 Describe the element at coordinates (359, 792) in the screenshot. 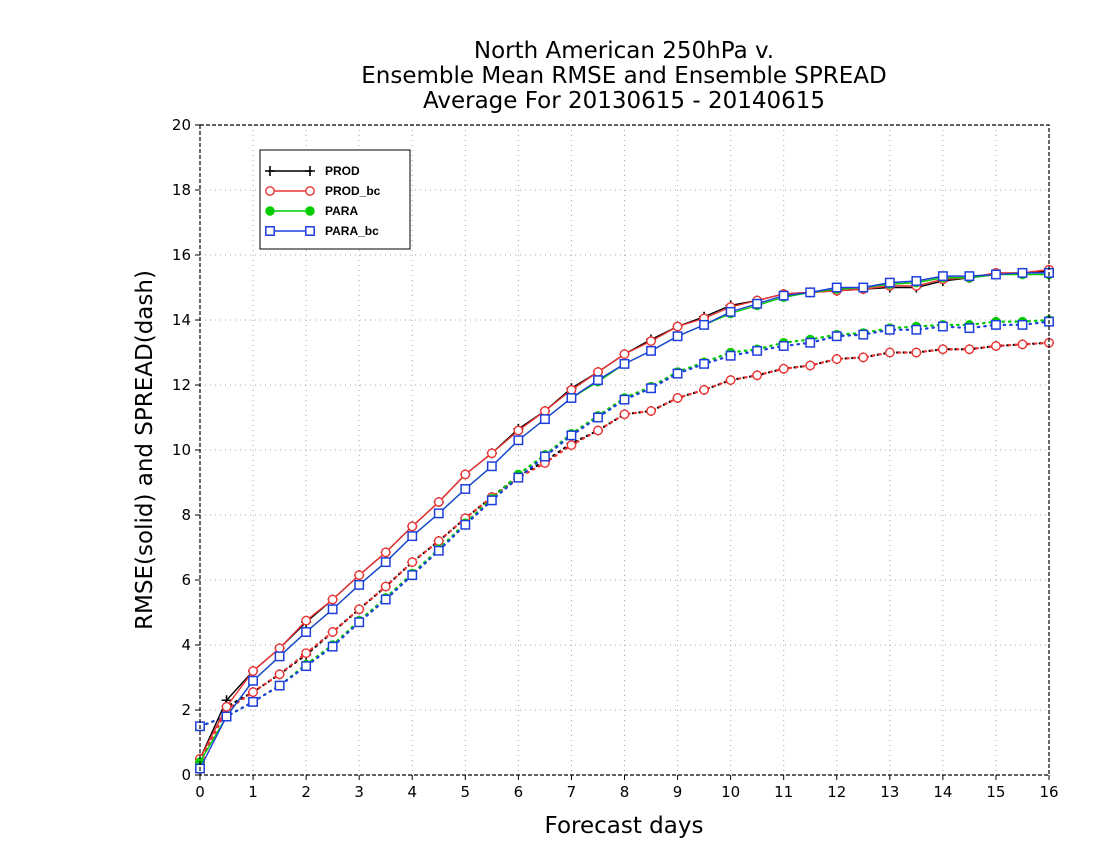

I see `x-tick-label: 3` at that location.